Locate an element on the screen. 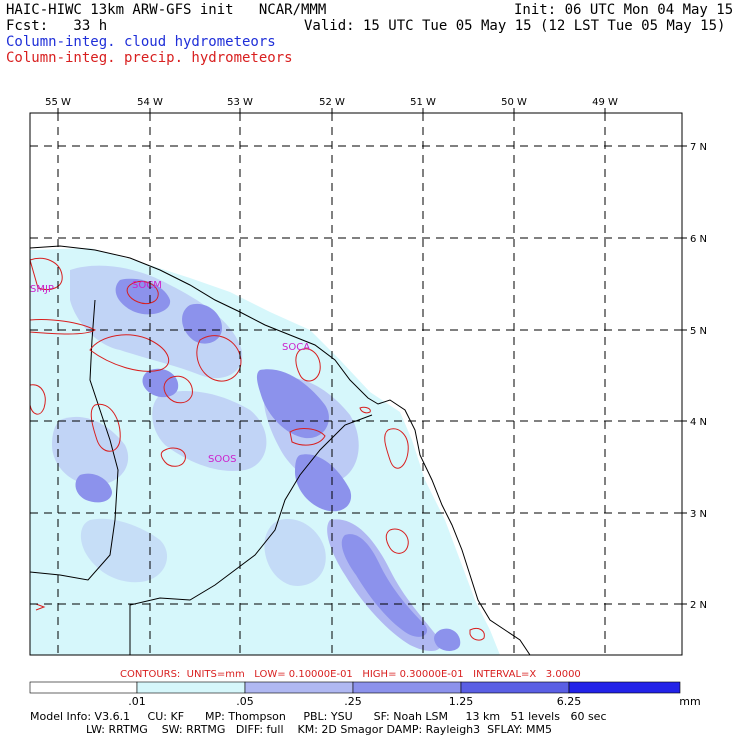 This screenshot has height=740, width=740. lon-label: 50 W is located at coordinates (514, 102).